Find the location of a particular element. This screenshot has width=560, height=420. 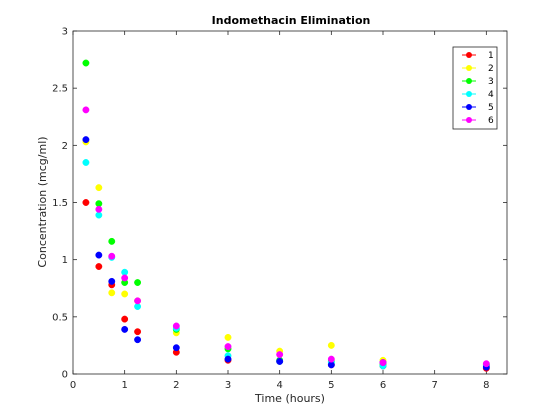

x-tick-label: 8 is located at coordinates (486, 385).